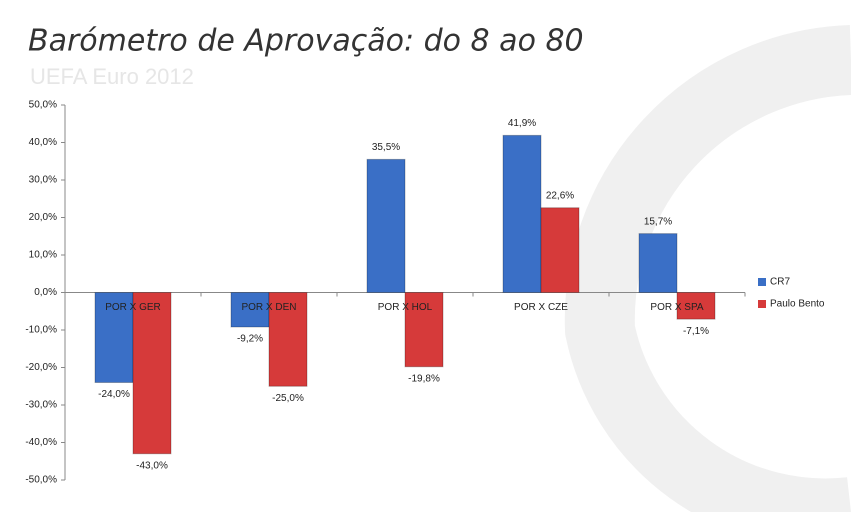 The width and height of the screenshot is (851, 512). I want to click on y-tick-label: 10,0%, so click(43, 255).